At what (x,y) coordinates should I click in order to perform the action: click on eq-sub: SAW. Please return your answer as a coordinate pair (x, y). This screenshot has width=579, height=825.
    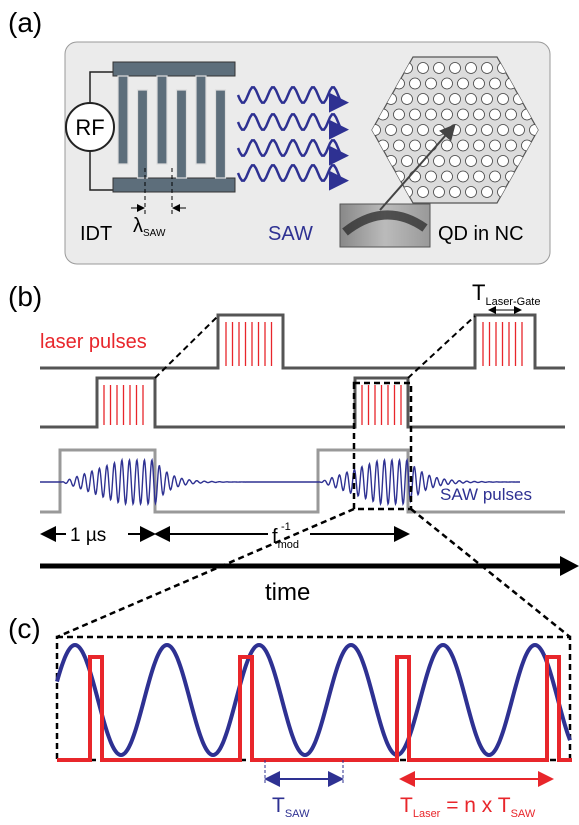
    Looking at the image, I should click on (523, 814).